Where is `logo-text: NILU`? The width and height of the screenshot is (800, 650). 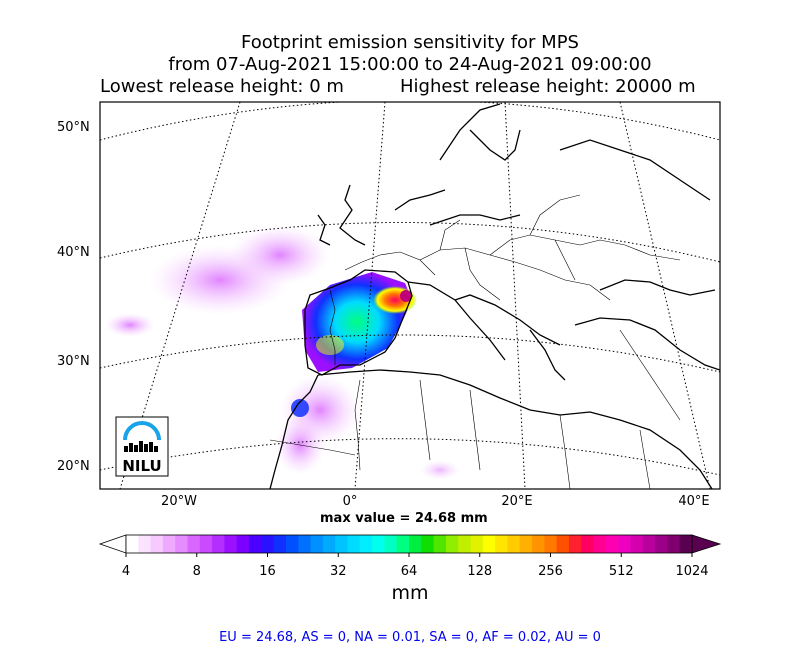 logo-text: NILU is located at coordinates (141, 466).